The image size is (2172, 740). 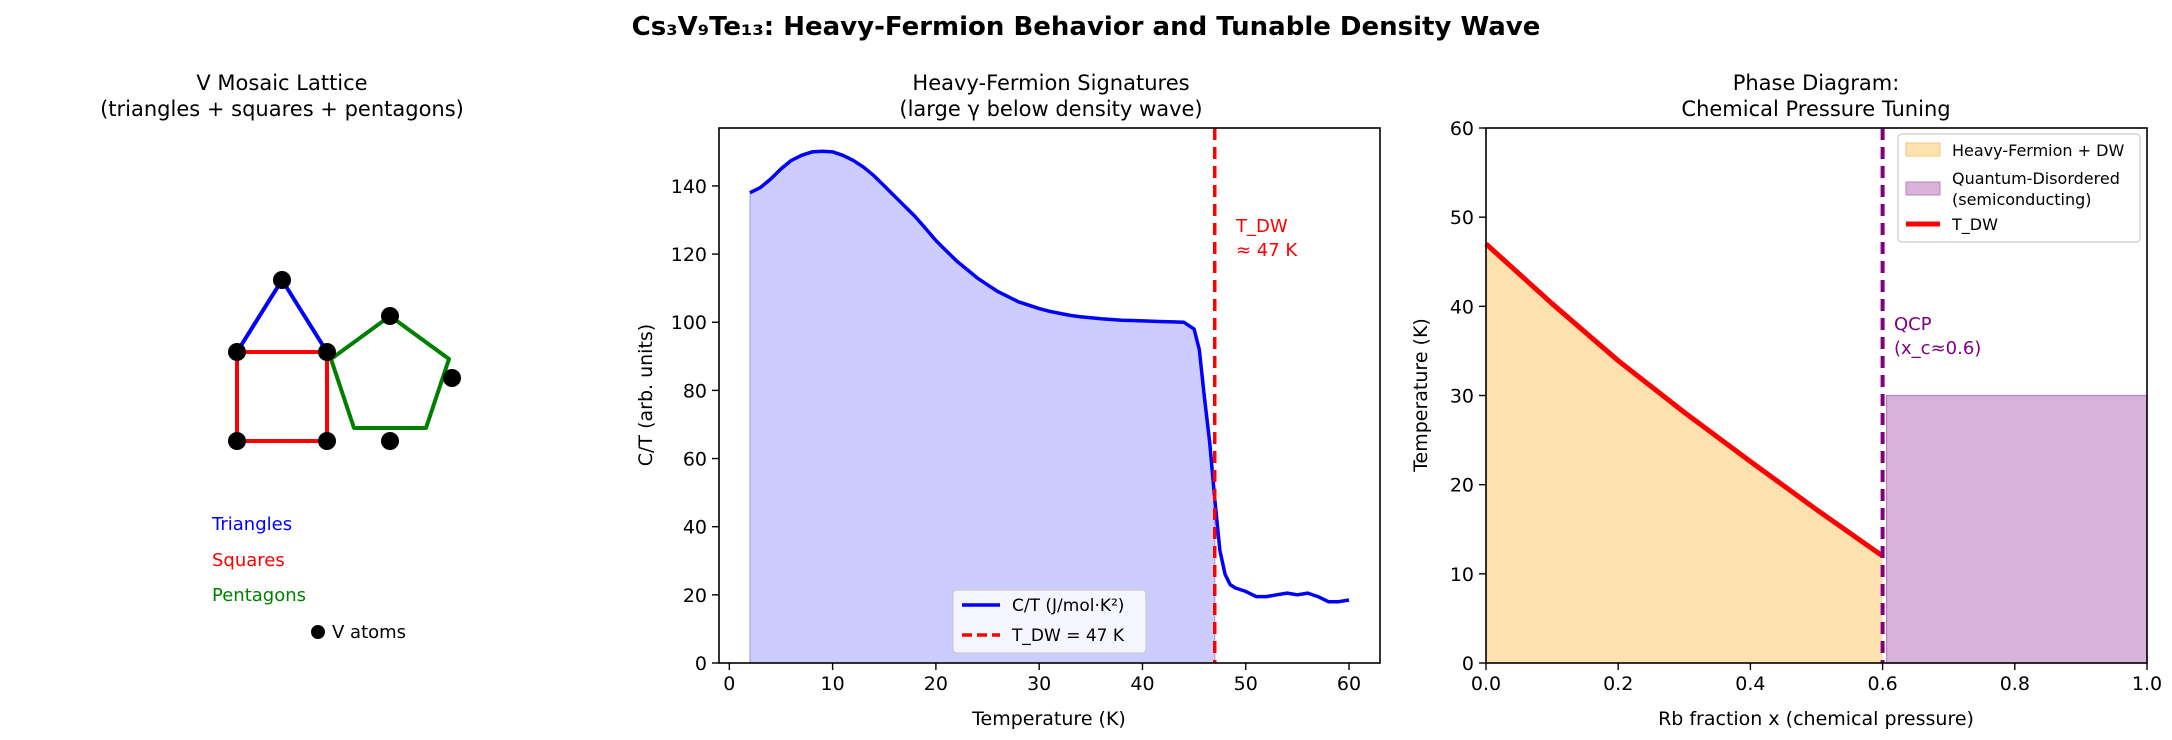 What do you see at coordinates (2016, 529) in the screenshot?
I see `quantum-disordered-region` at bounding box center [2016, 529].